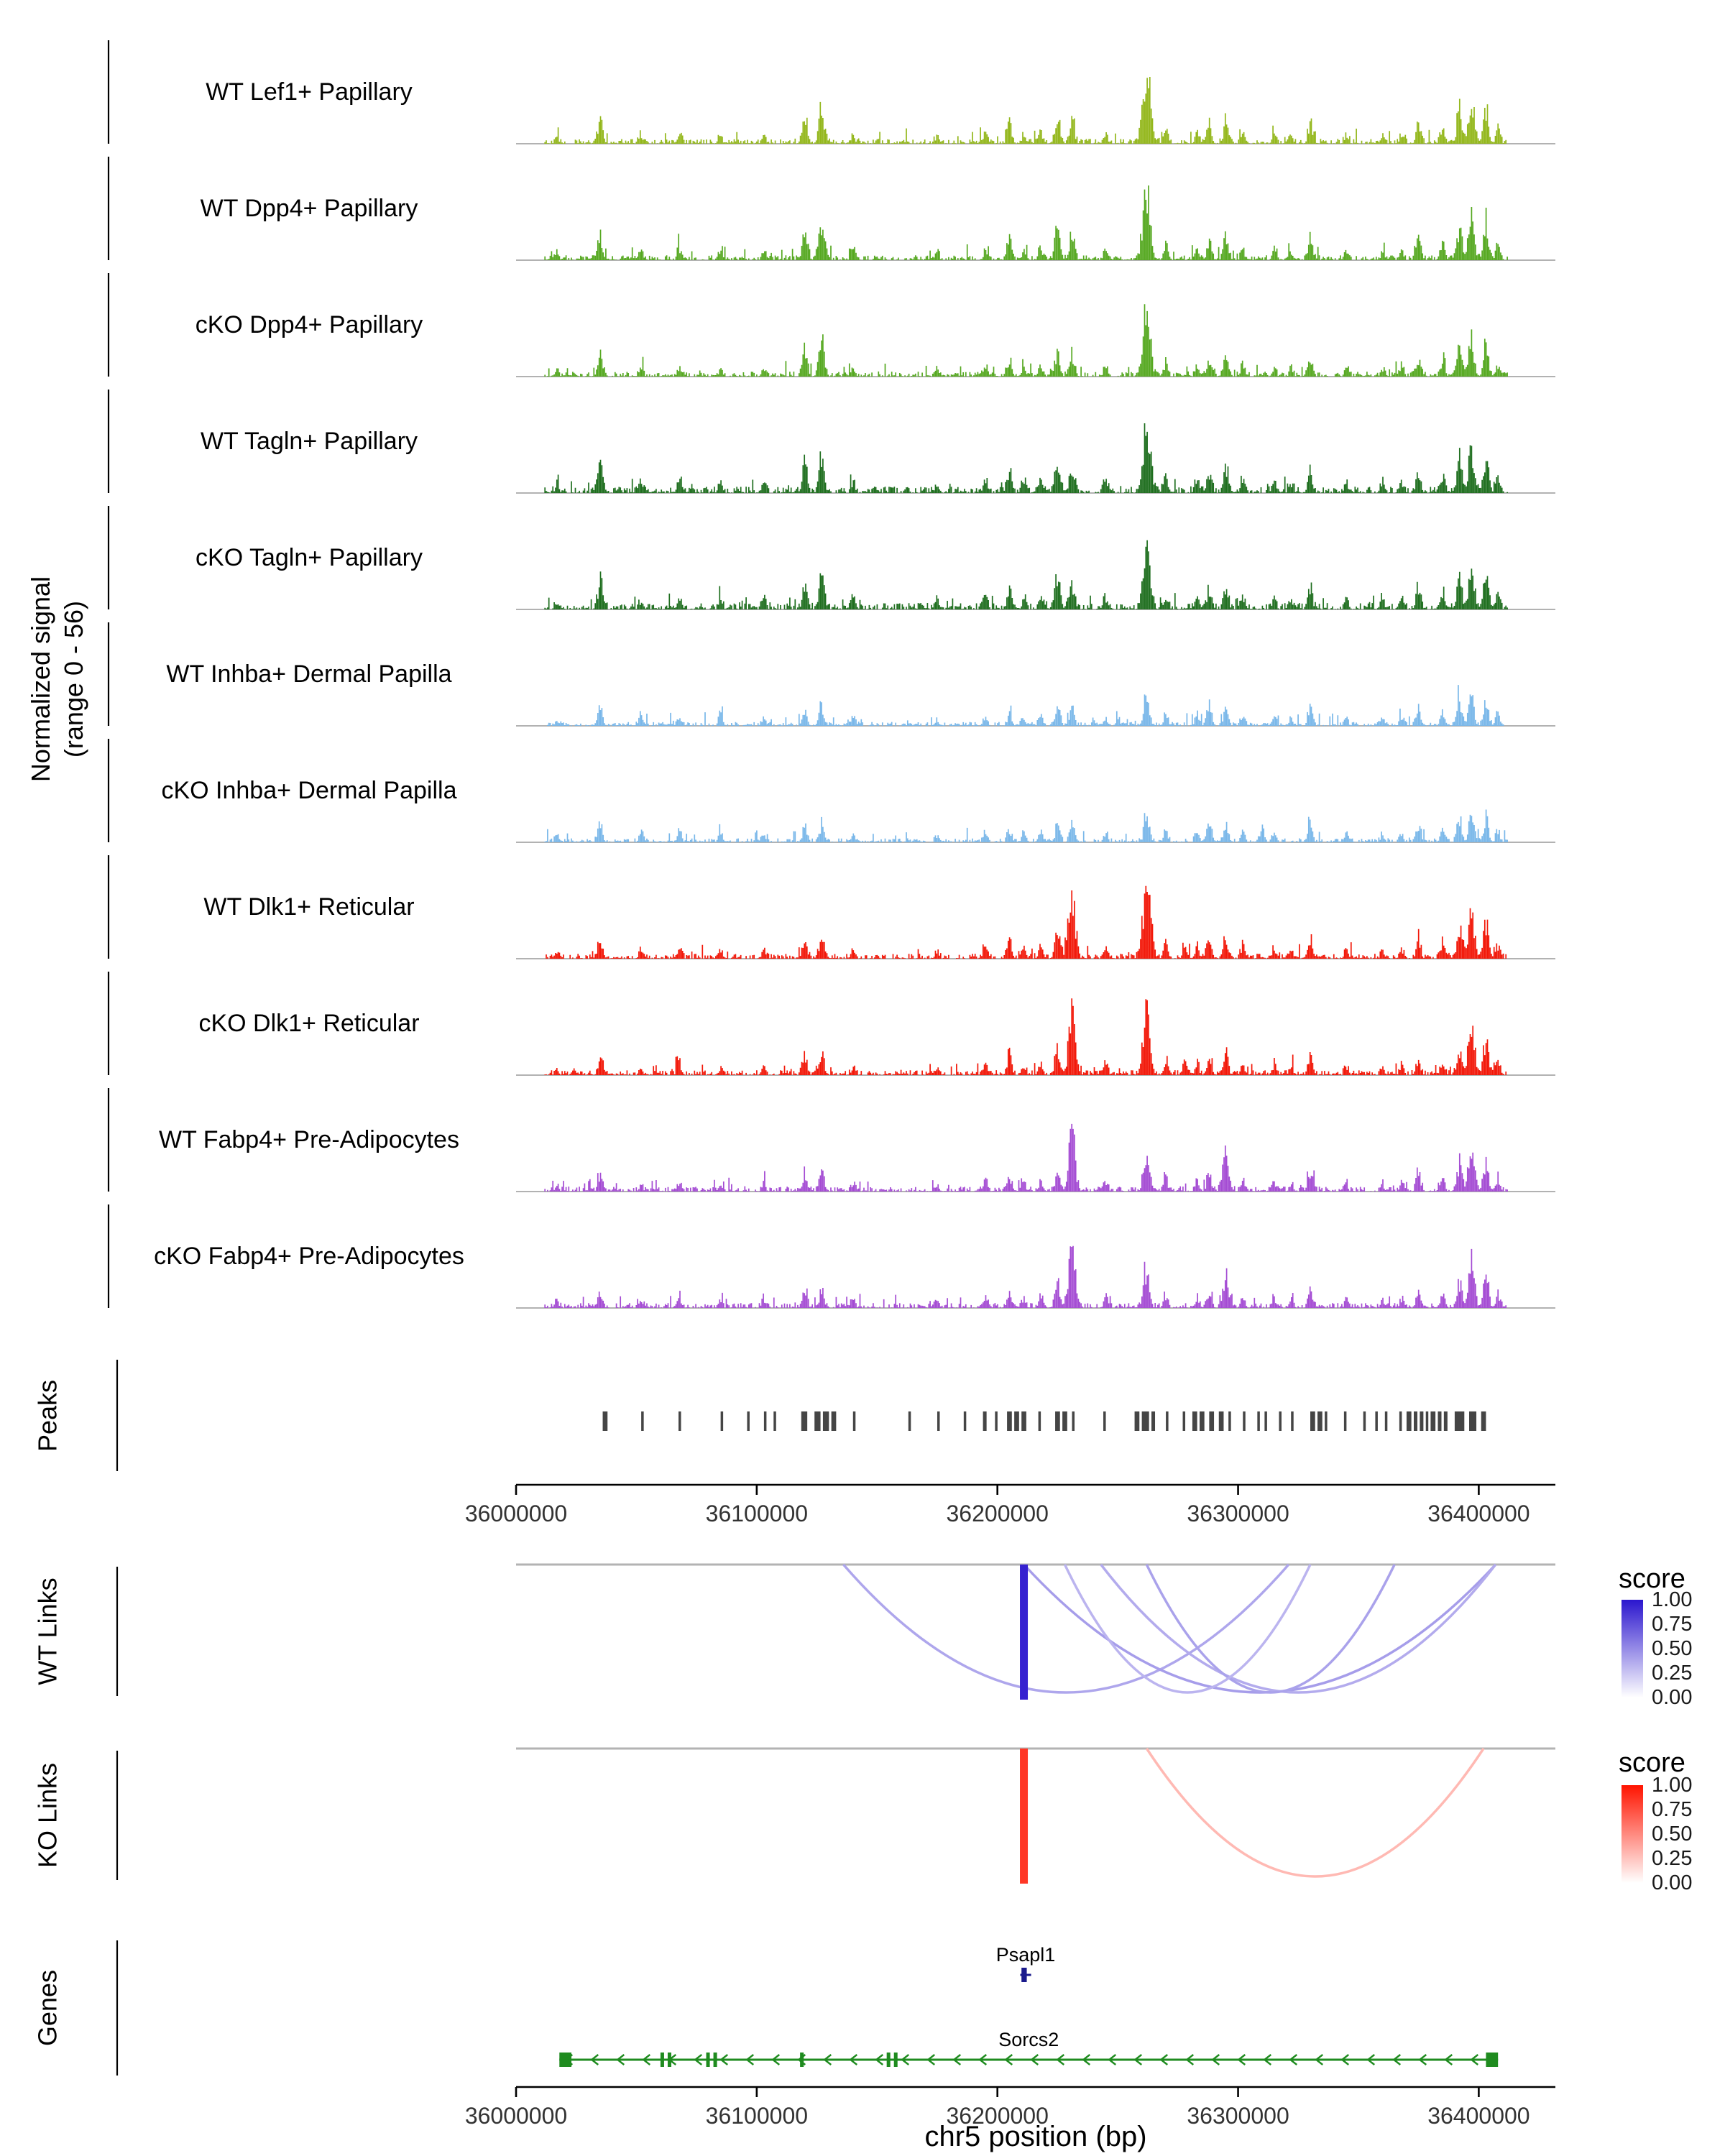  Describe the element at coordinates (1035, 2136) in the screenshot. I see `x-axis-title: chr5 position (bp)` at that location.